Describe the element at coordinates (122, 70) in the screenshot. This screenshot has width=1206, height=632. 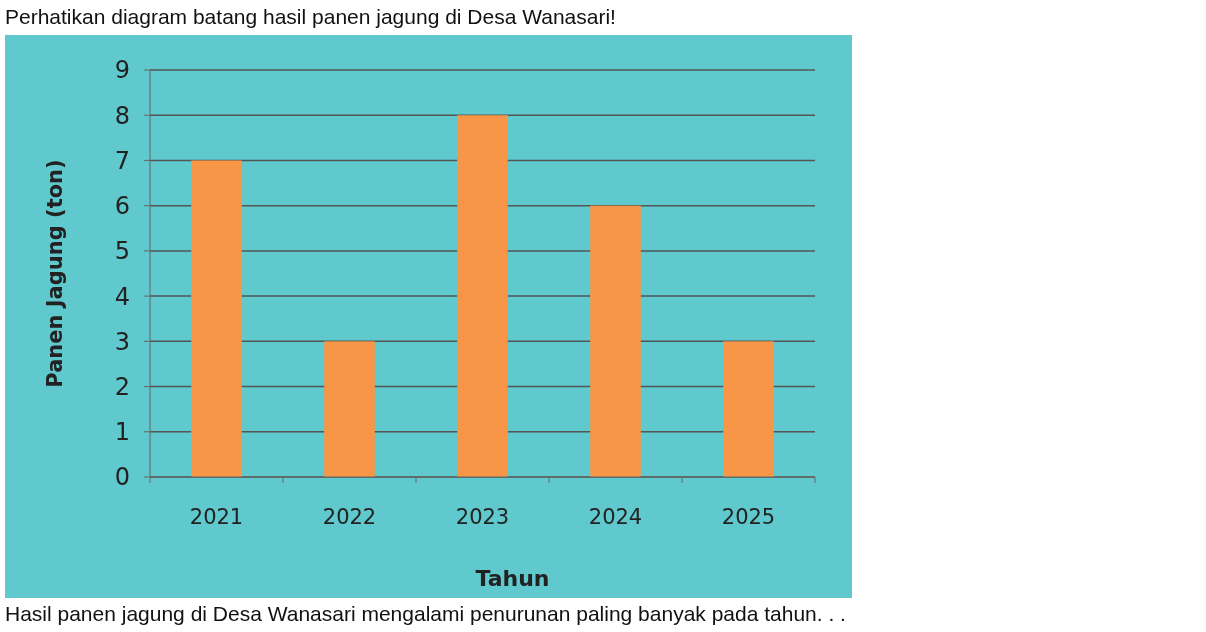
I see `y-tick-label: 9` at that location.